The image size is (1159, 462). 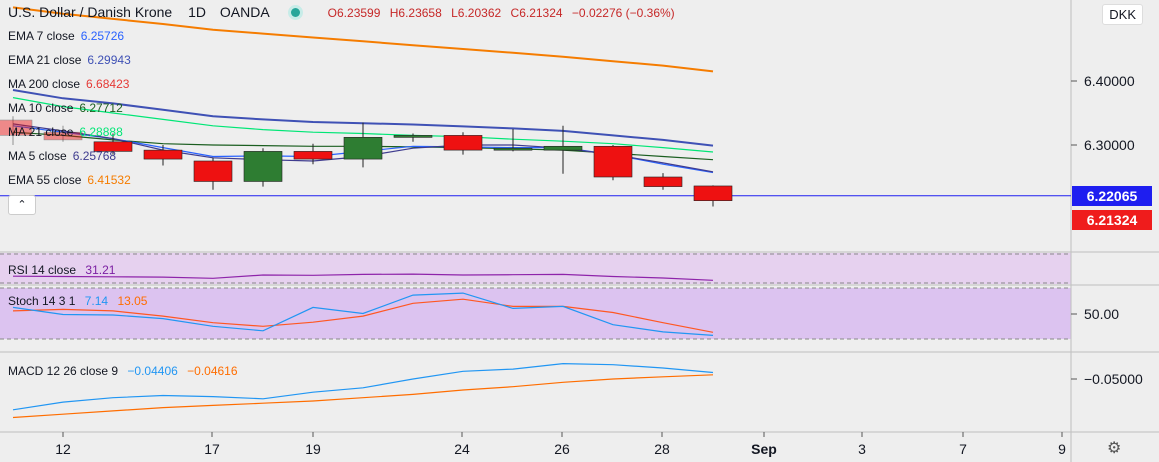 I want to click on macd-tick-label: −0.05000, so click(x=1113, y=379).